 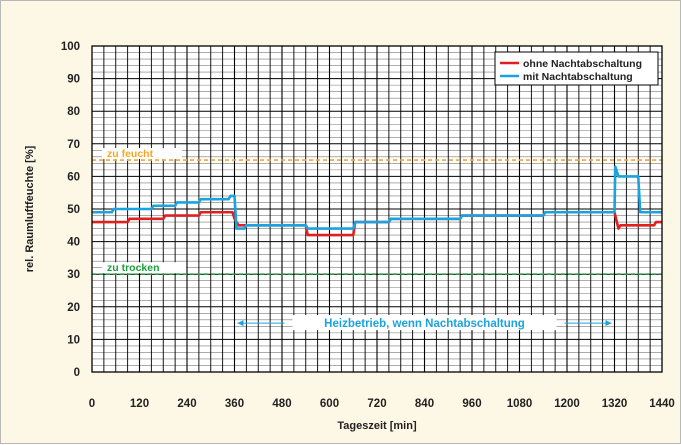 What do you see at coordinates (186, 404) in the screenshot?
I see `x-tick-label: 240` at bounding box center [186, 404].